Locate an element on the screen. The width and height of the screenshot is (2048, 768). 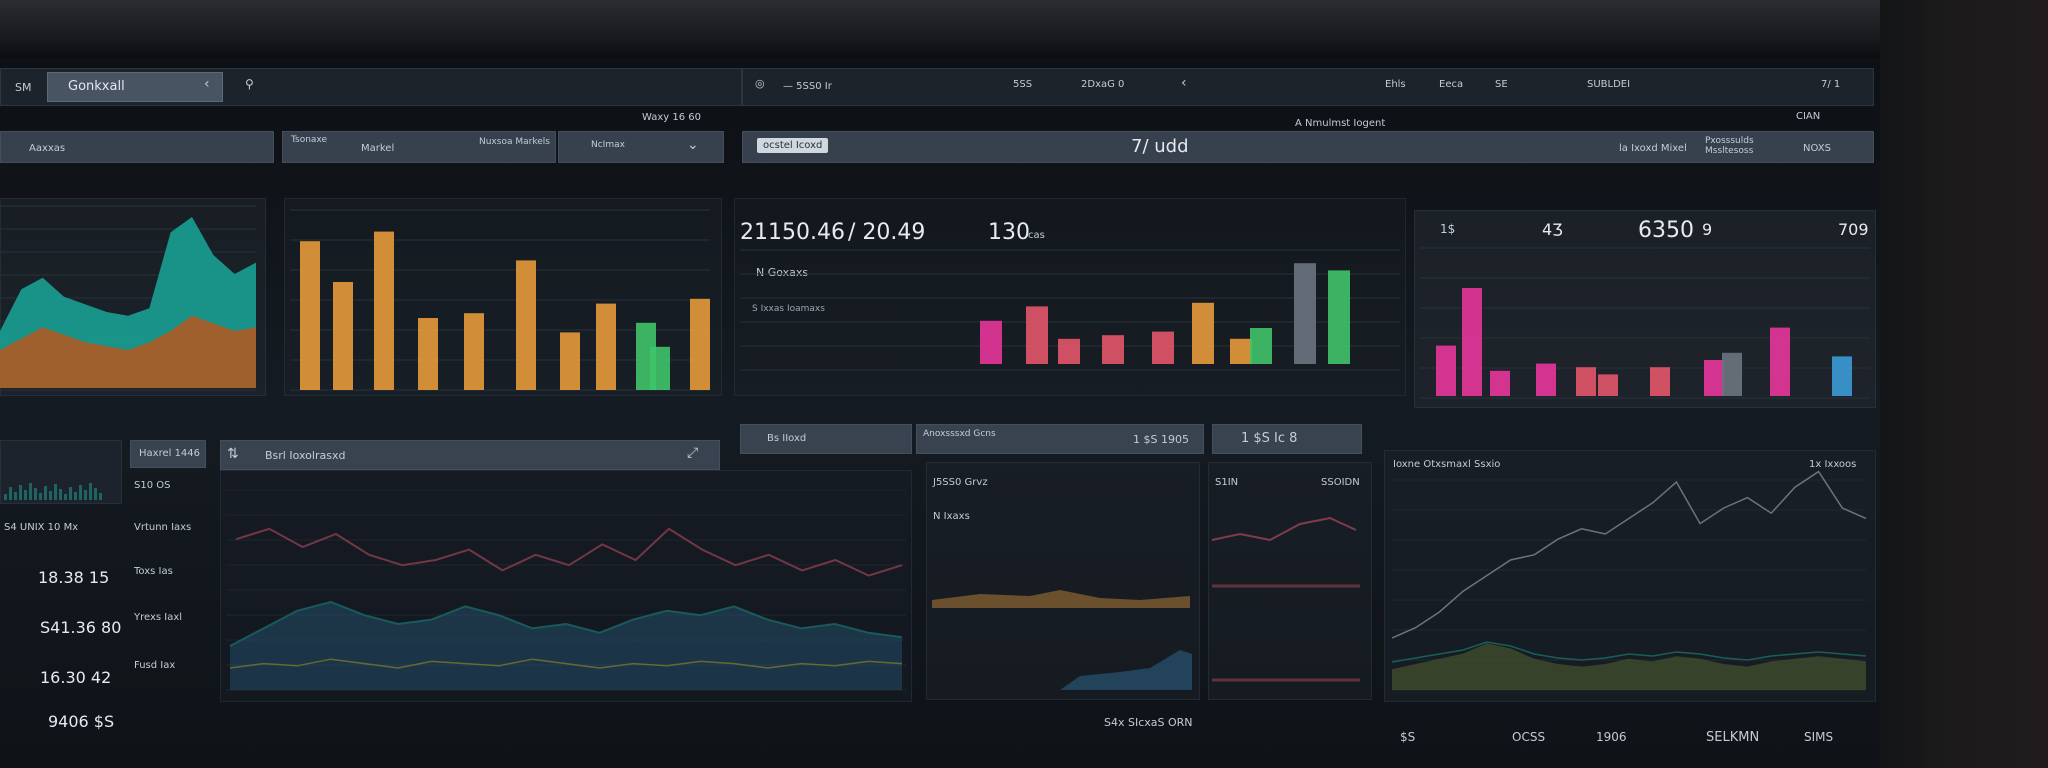
stat-6: 6350 is located at coordinates (1666, 230).